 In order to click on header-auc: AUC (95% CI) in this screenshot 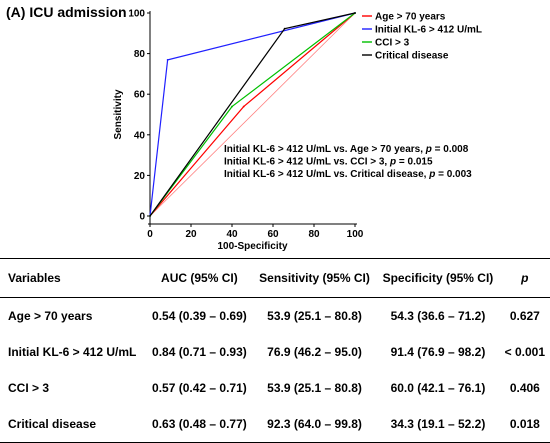, I will do `click(199, 278)`.